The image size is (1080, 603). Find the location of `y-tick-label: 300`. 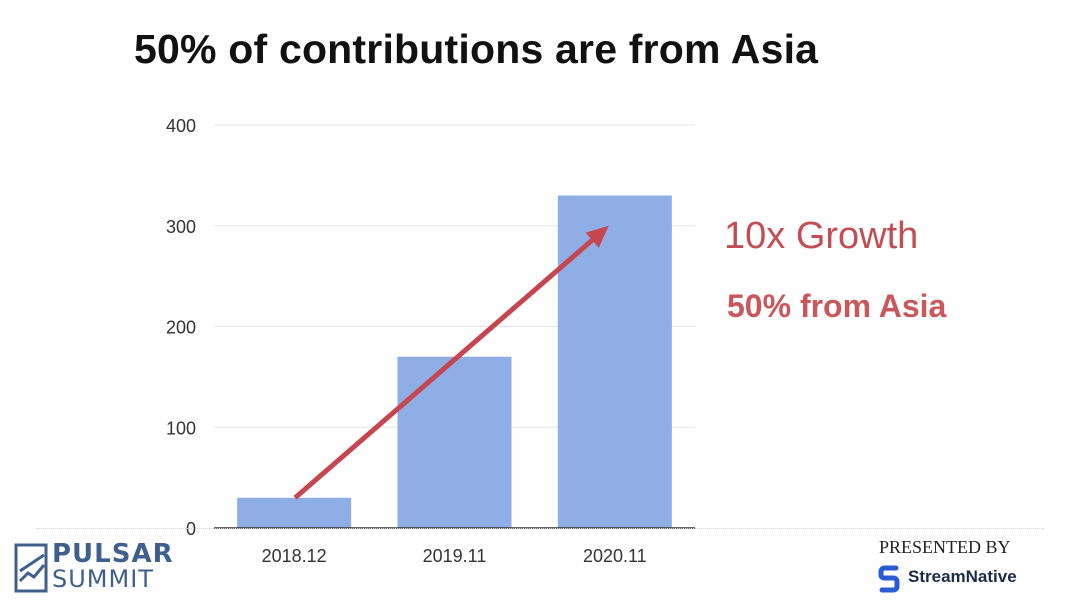

y-tick-label: 300 is located at coordinates (181, 227).